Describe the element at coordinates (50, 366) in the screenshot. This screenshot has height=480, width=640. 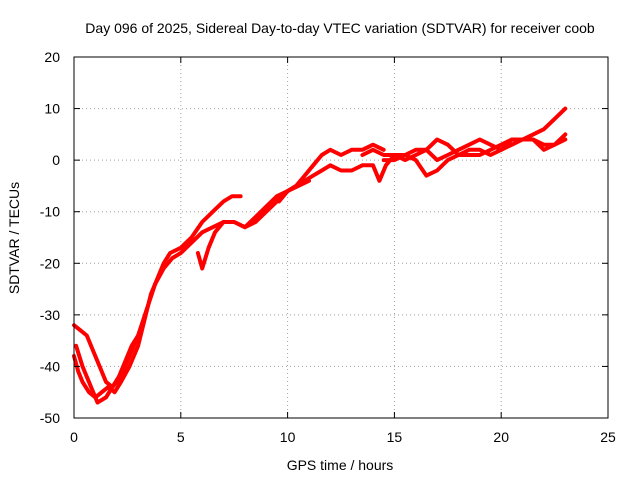
I see `y-tick-label: -40` at that location.